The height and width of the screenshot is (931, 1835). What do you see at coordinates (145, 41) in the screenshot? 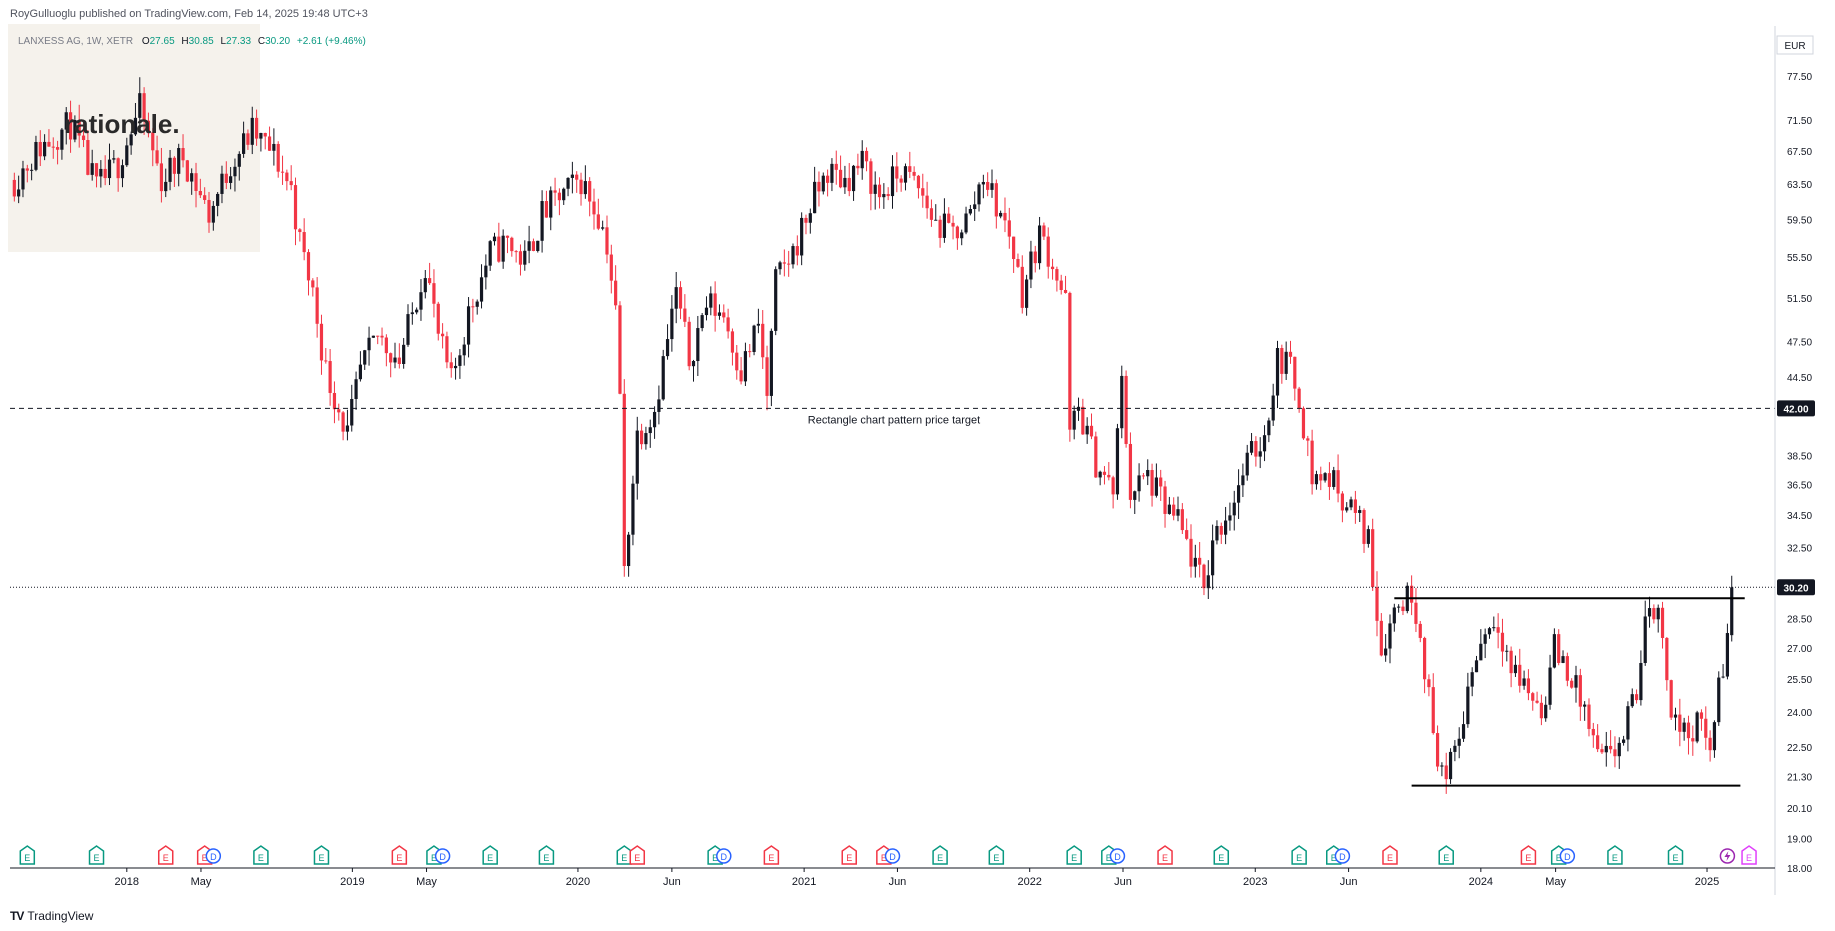
I see `open-label: O` at bounding box center [145, 41].